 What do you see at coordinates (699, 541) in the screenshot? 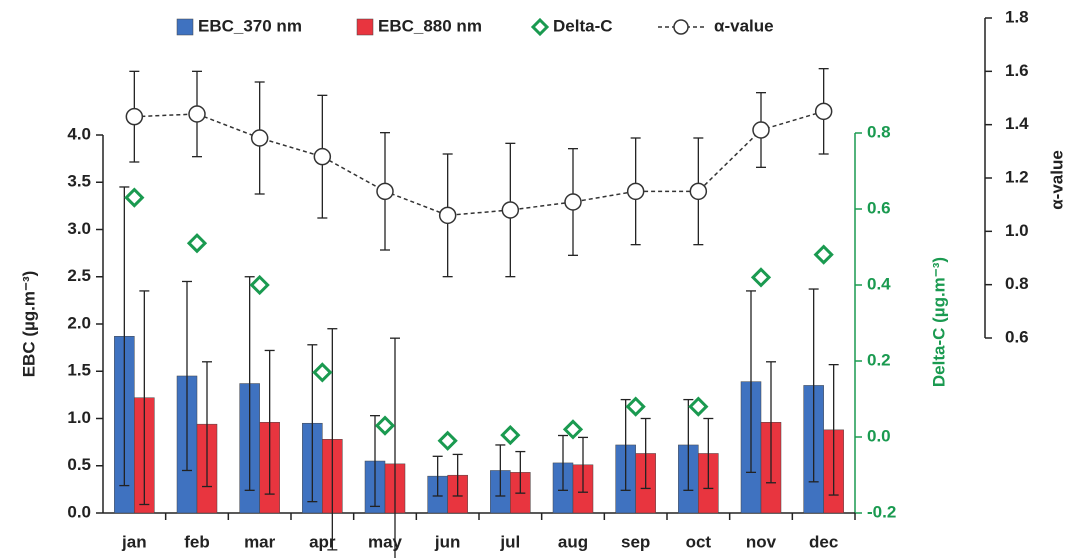
I see `x-tick-label: oct` at bounding box center [699, 541].